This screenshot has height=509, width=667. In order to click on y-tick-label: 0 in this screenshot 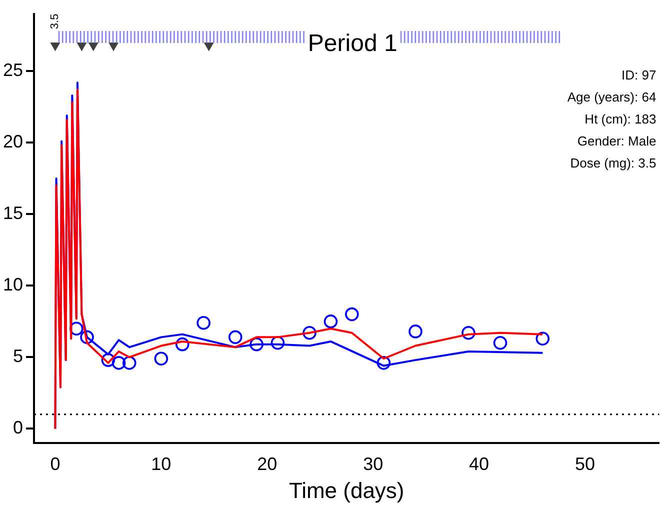, I will do `click(18, 428)`.